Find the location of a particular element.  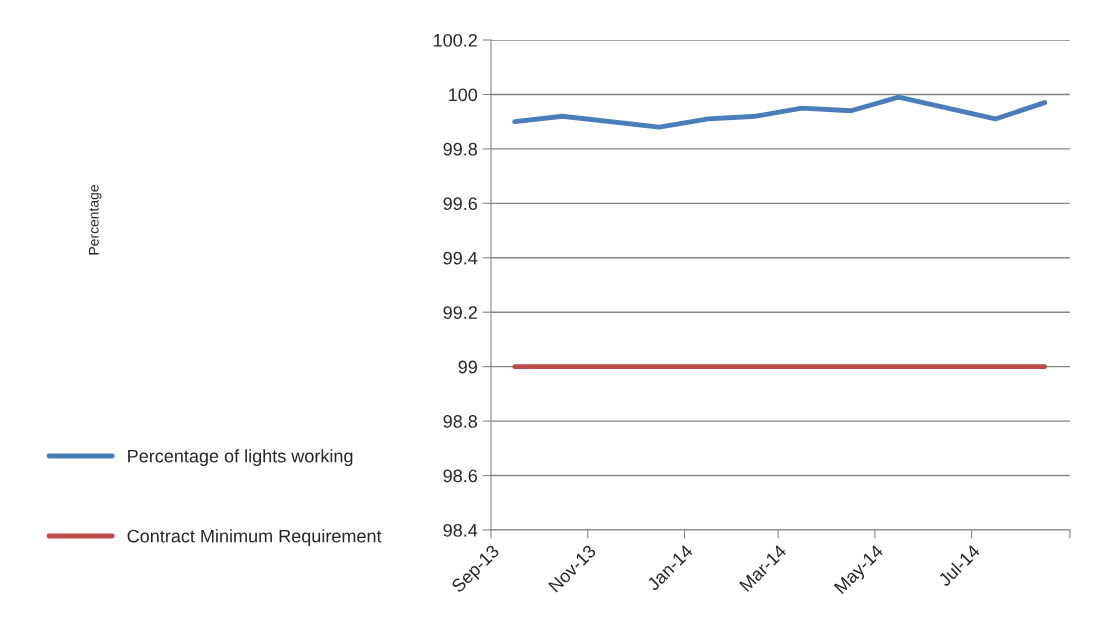

y-tick-label: 99.2 is located at coordinates (460, 312).